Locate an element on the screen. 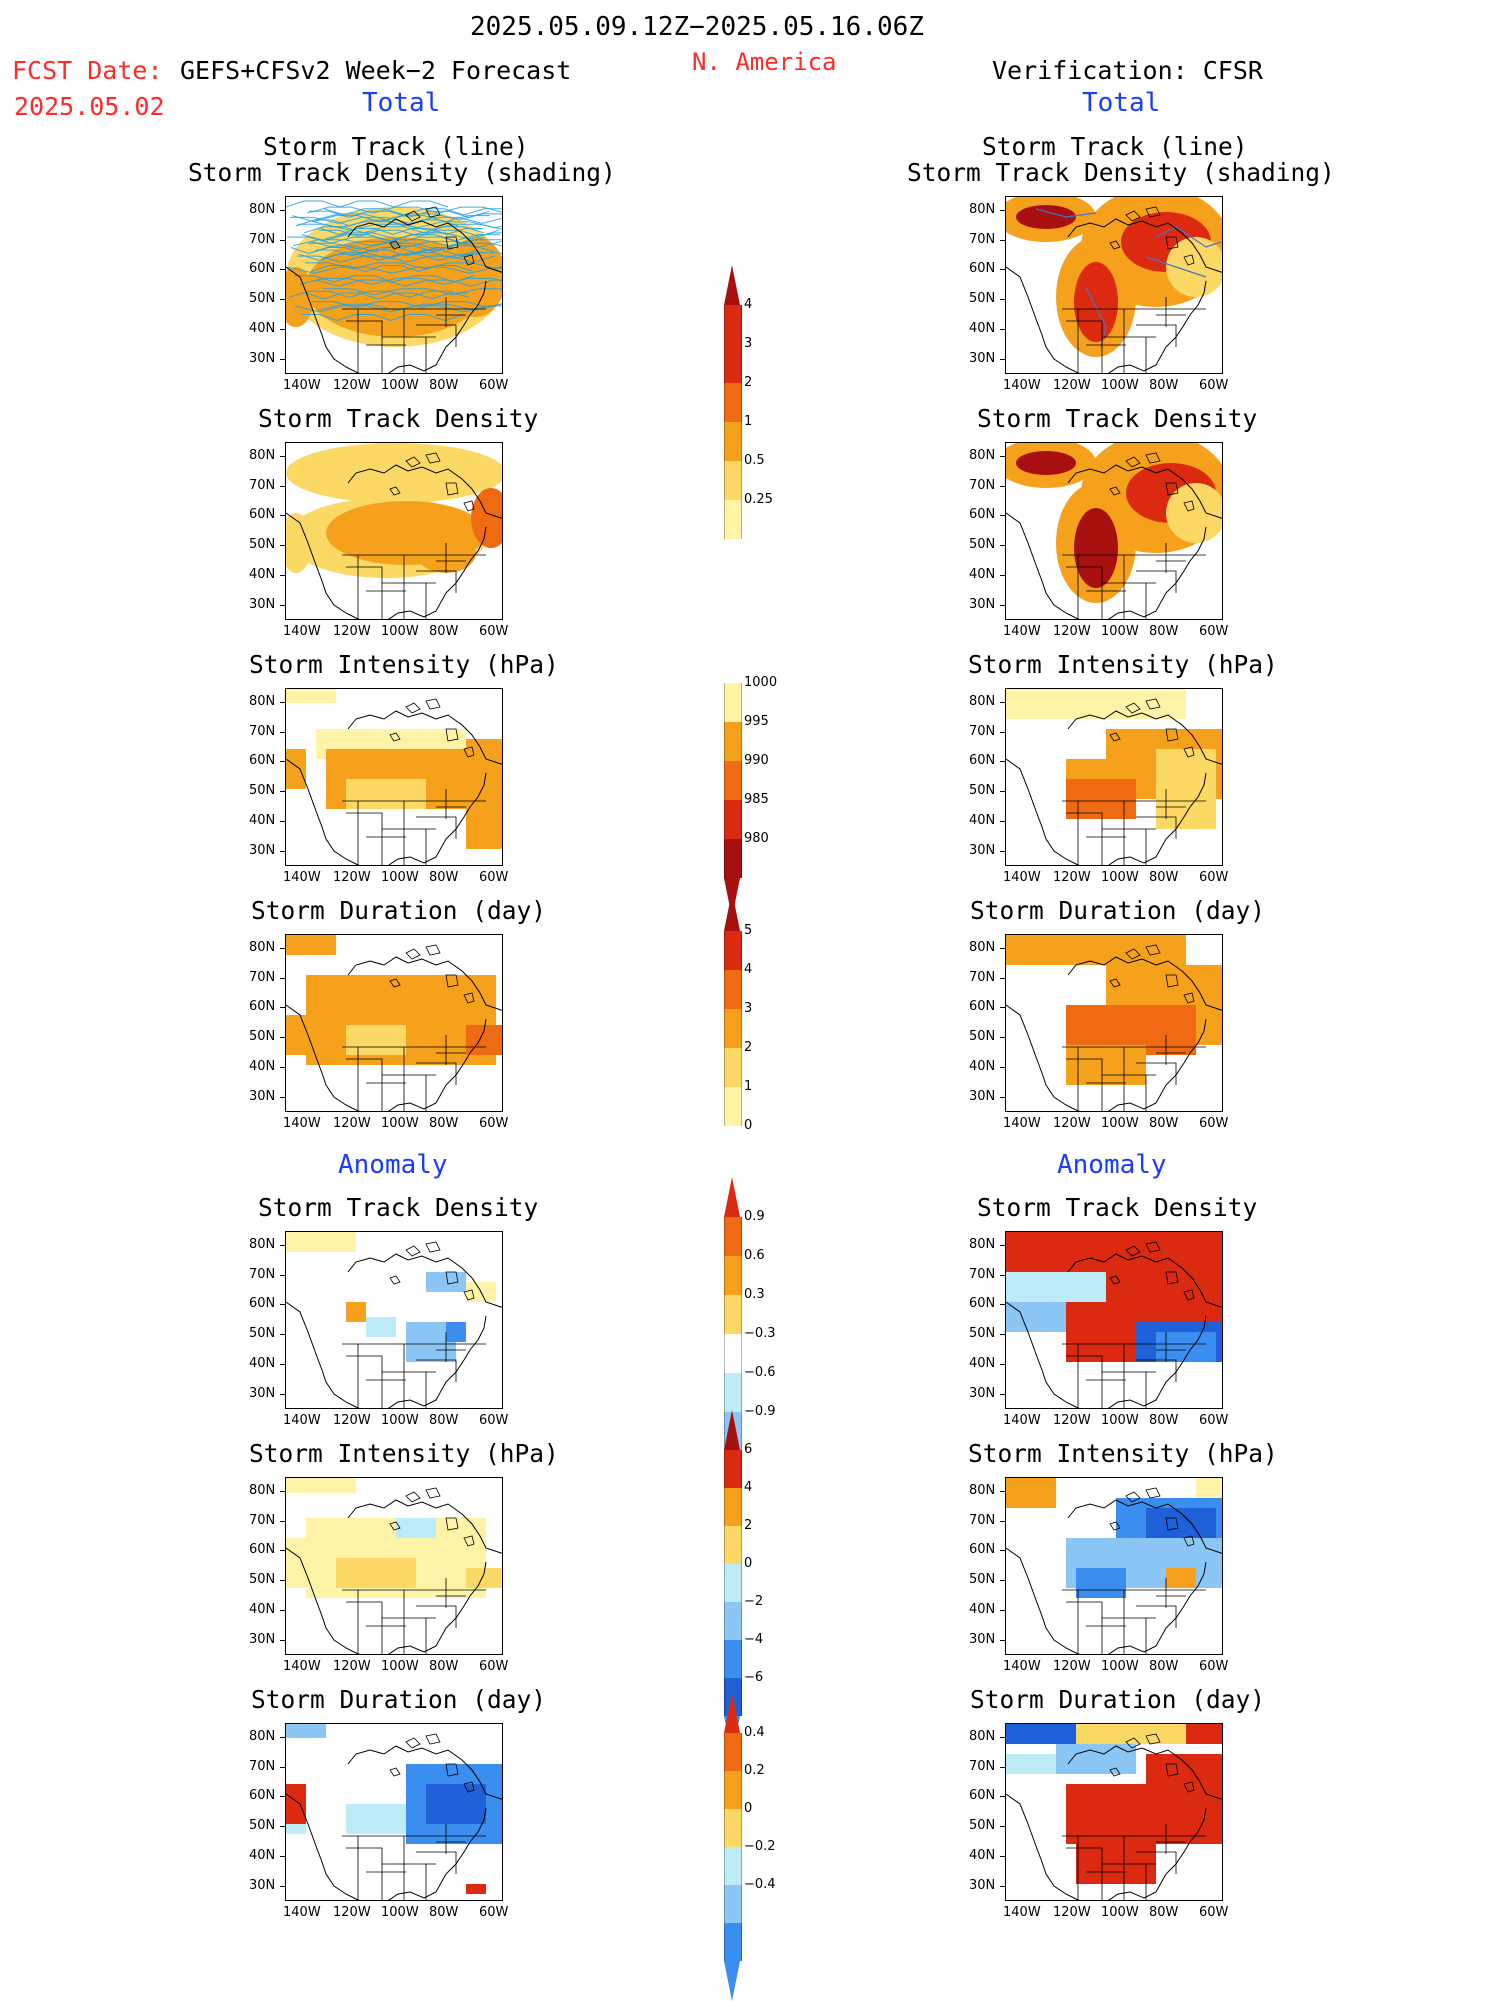 Image resolution: width=1487 pixels, height=2001 pixels. verification-intensity-lat-label: 50N is located at coordinates (982, 790).